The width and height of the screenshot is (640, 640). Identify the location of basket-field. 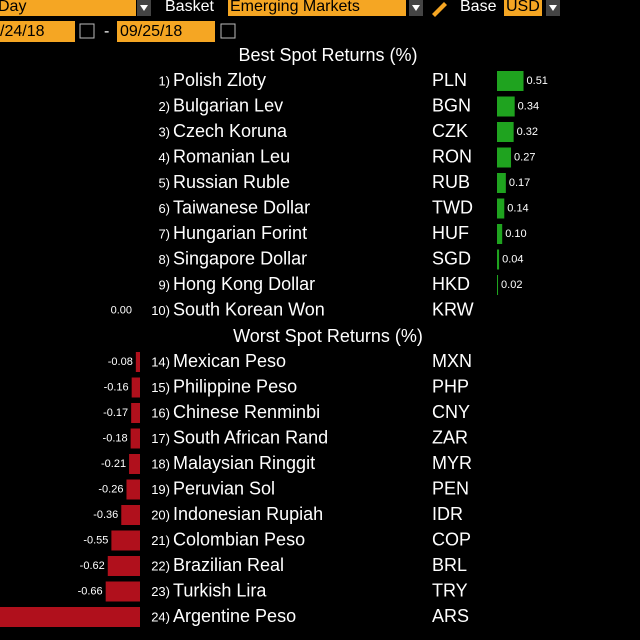
(317, 8).